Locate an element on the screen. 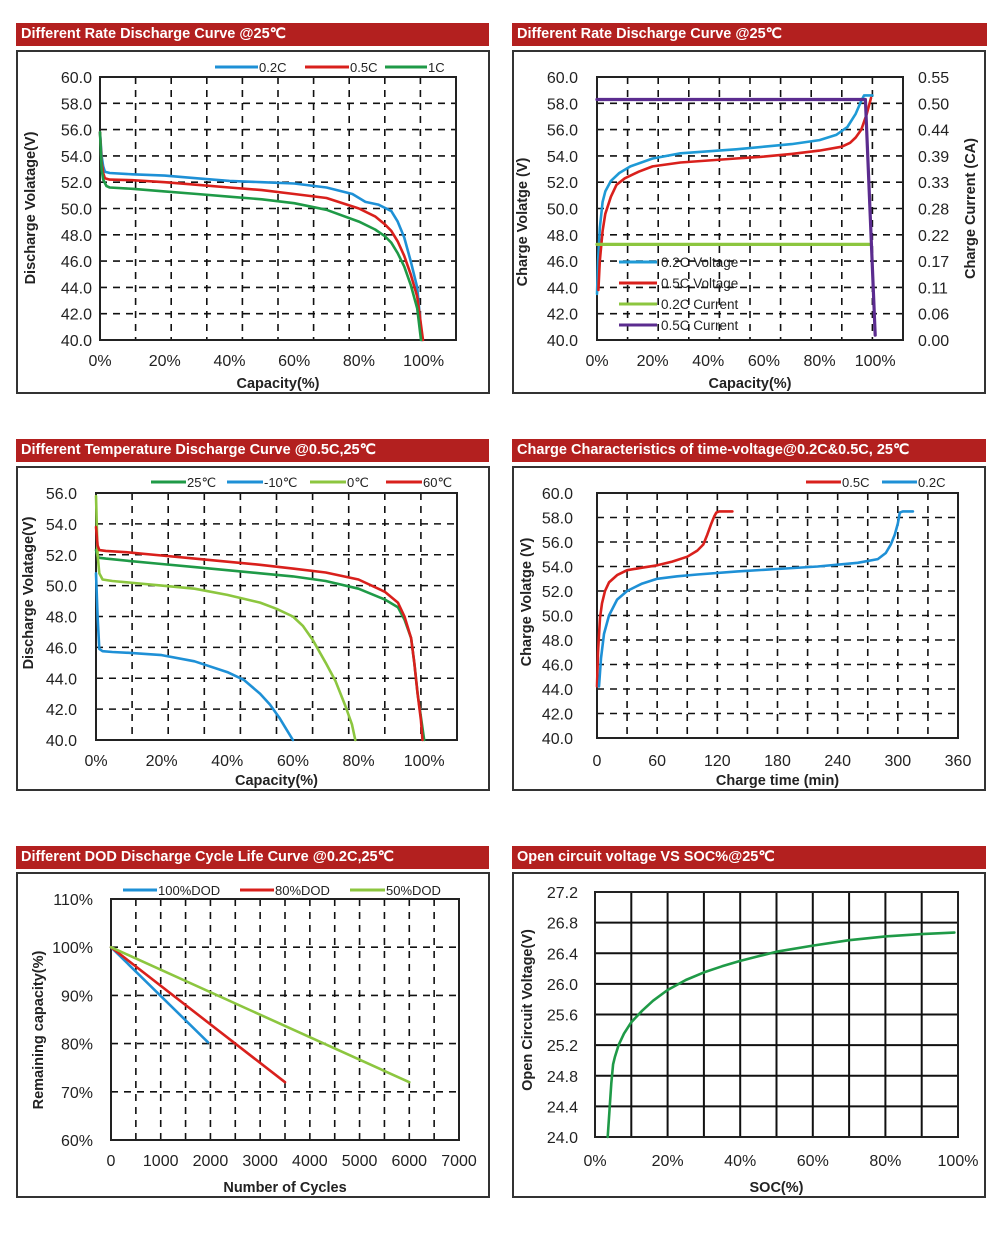 The image size is (1000, 1237). x-tick-label: 240 is located at coordinates (837, 761).